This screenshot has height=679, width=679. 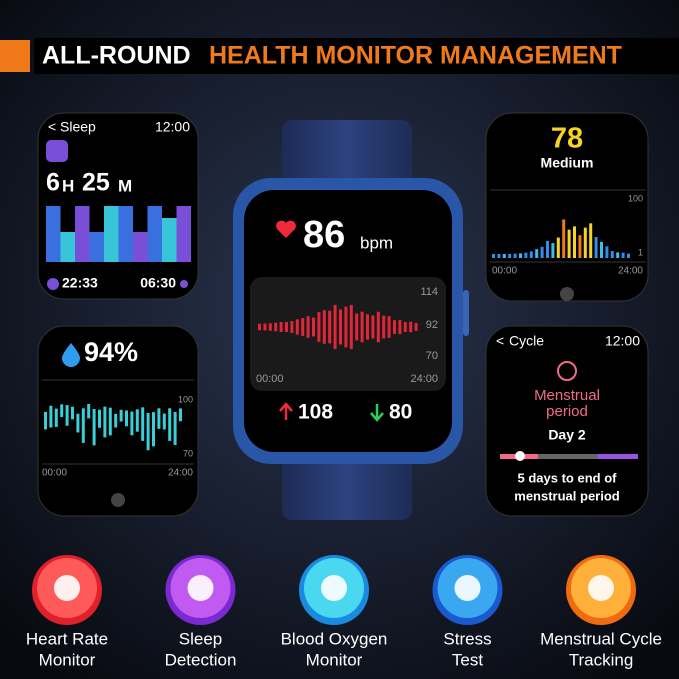 I want to click on sleep-unit: H, so click(x=68, y=185).